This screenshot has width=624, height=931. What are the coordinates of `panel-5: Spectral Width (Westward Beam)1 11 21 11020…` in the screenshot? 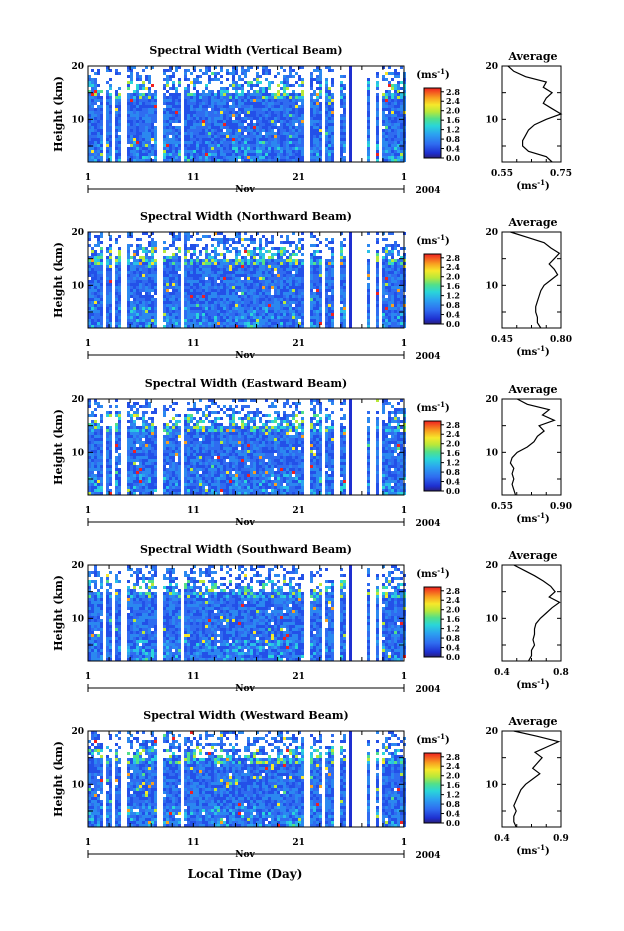 It's located at (310, 785).